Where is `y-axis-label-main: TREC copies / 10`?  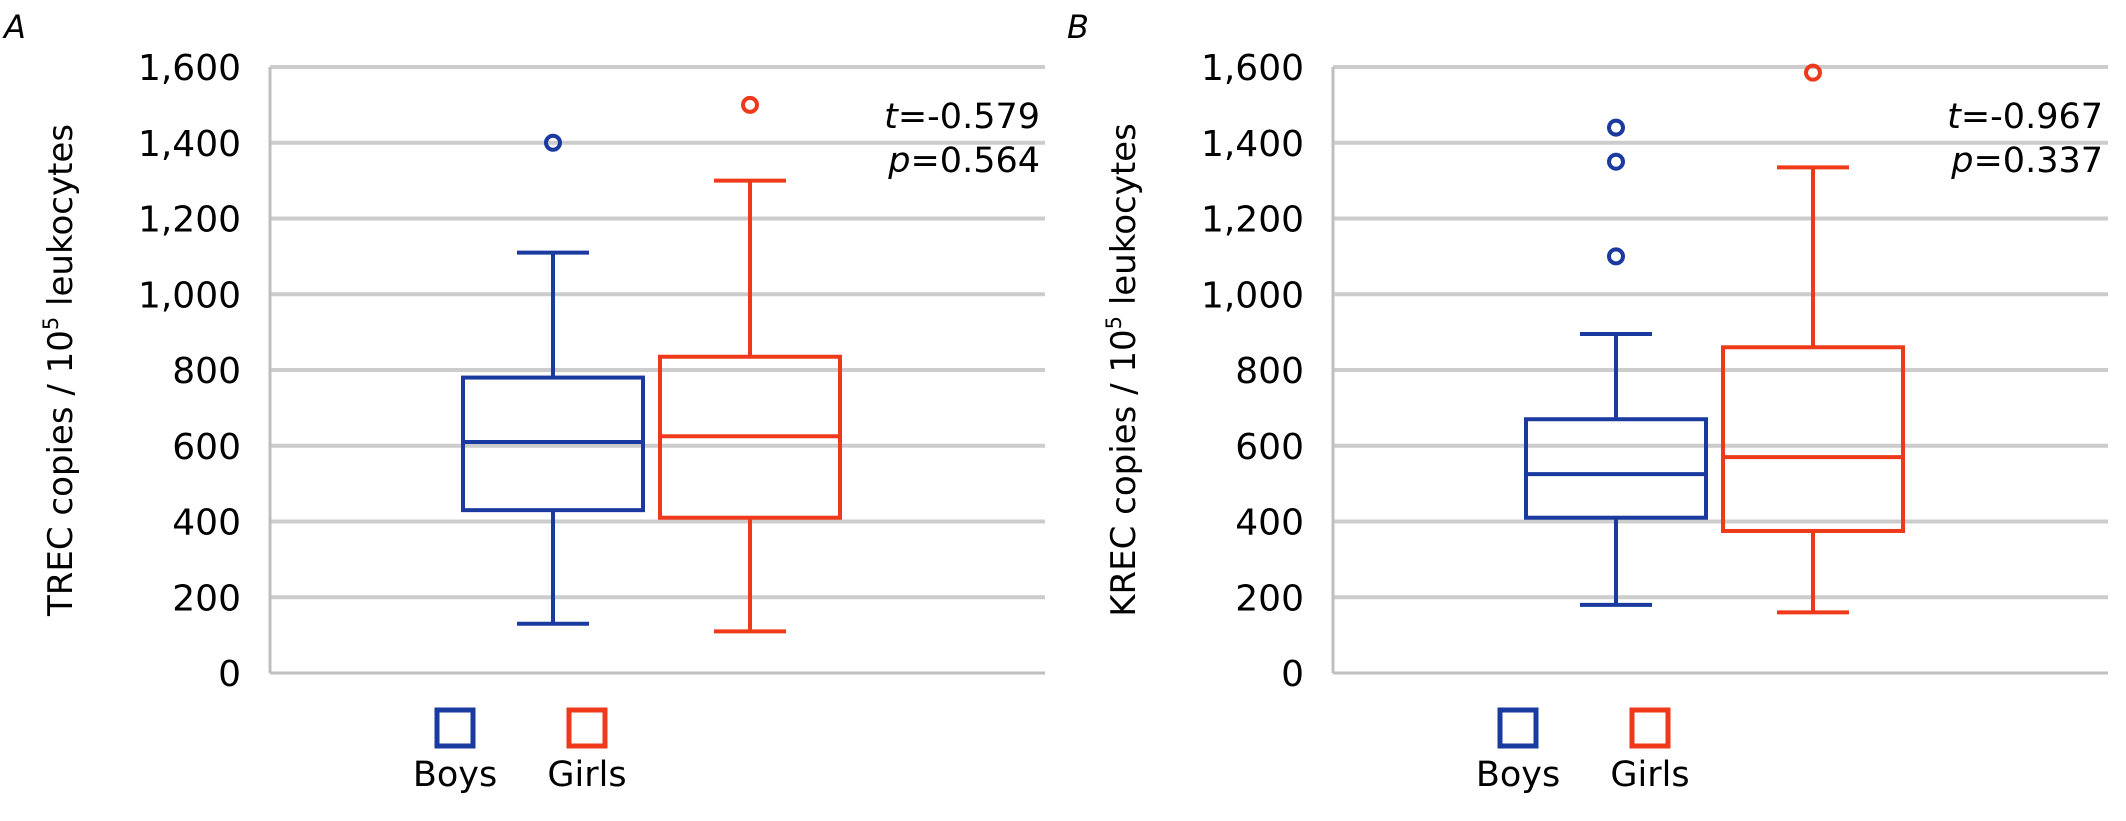 y-axis-label-main: TREC copies / 10 is located at coordinates (61, 473).